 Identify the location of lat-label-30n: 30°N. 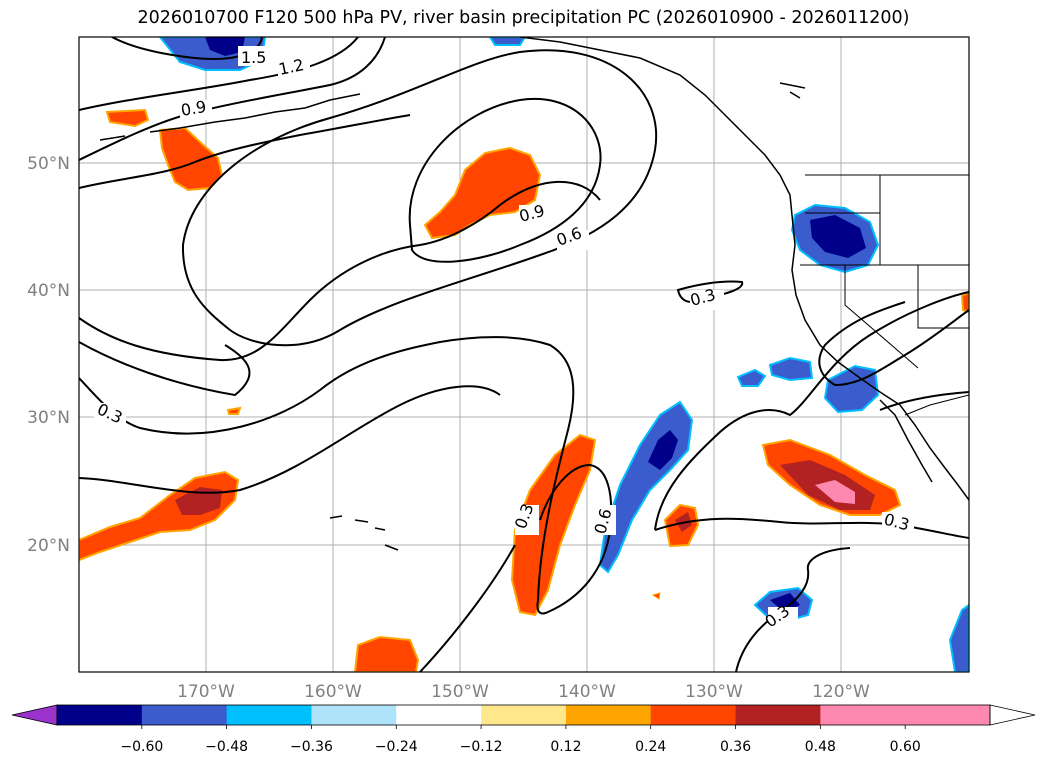
(48, 418).